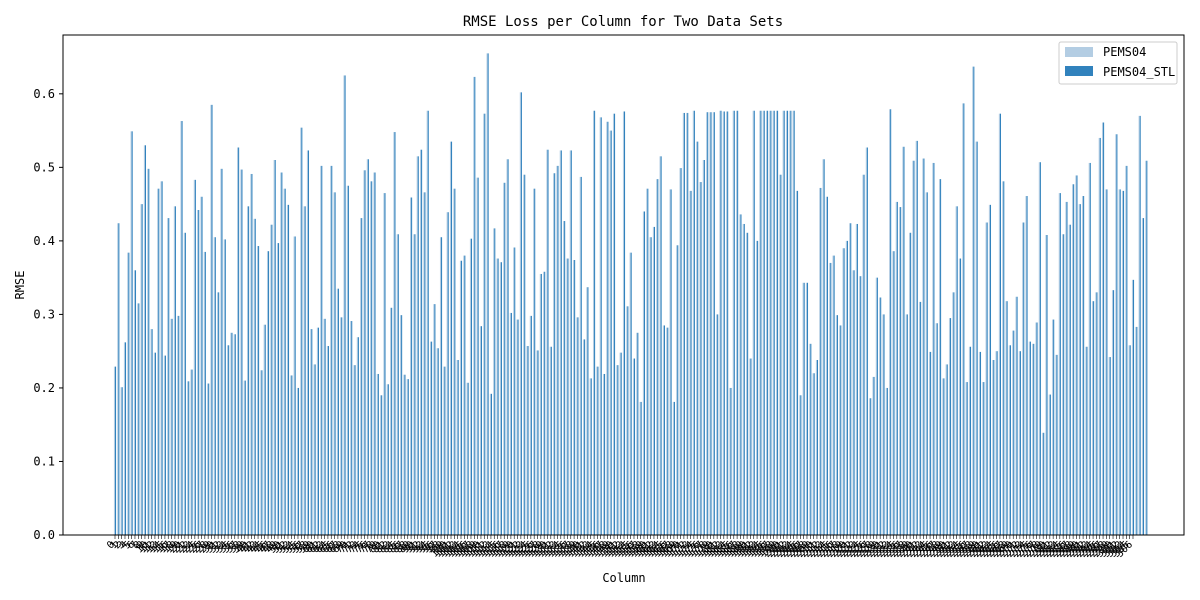 The width and height of the screenshot is (1200, 600). I want to click on y-tick-label-3: 0.3, so click(44, 314).